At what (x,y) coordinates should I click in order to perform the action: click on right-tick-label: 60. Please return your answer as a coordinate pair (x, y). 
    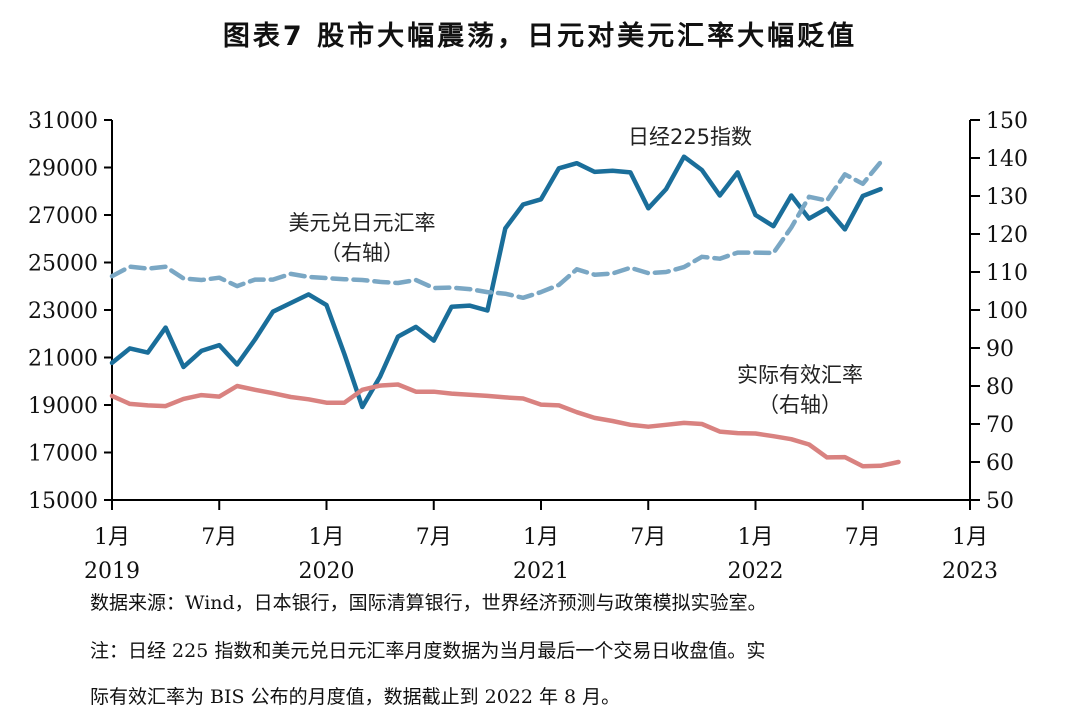
    Looking at the image, I should click on (1000, 463).